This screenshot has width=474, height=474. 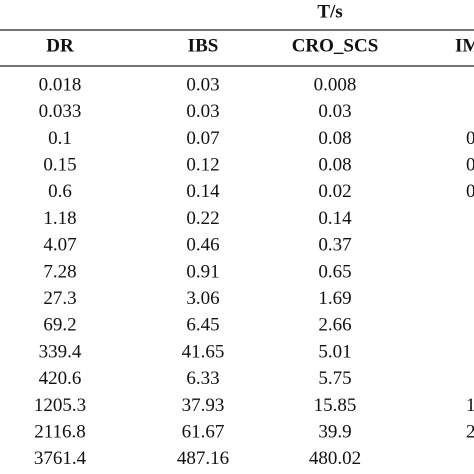 What do you see at coordinates (203, 351) in the screenshot?
I see `cell: 41.65` at bounding box center [203, 351].